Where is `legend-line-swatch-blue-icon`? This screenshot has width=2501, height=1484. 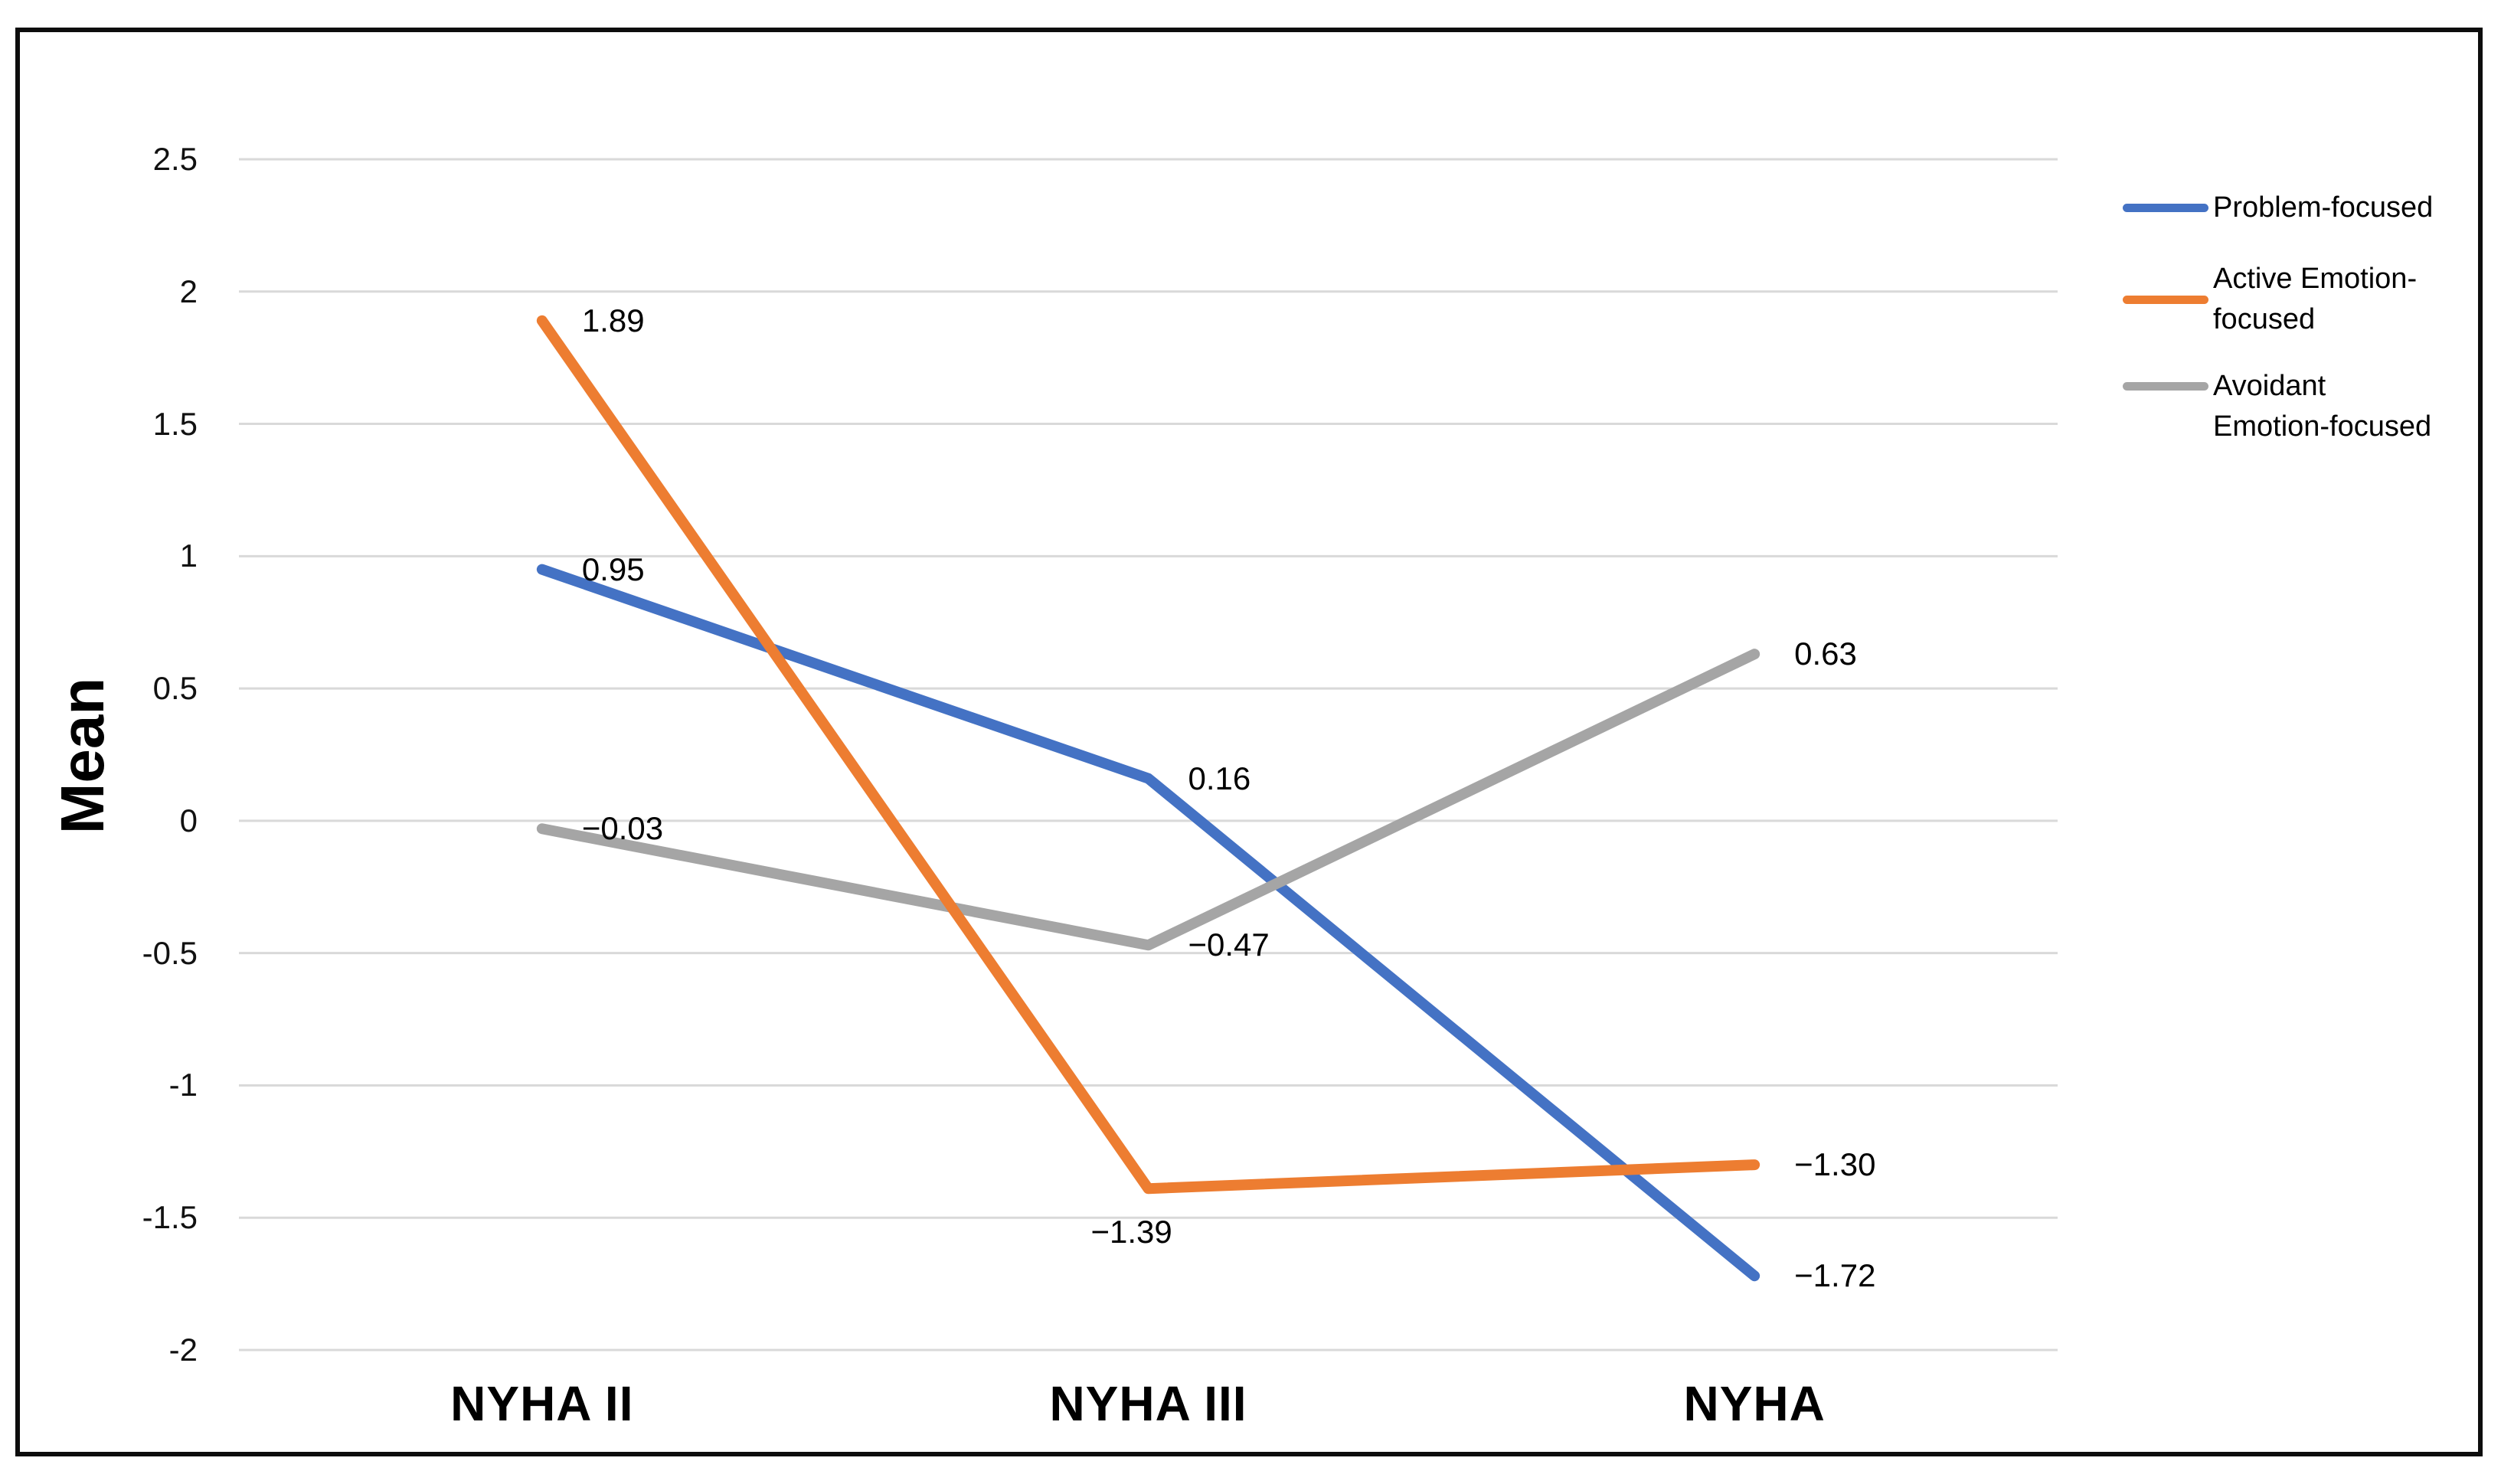 legend-line-swatch-blue-icon is located at coordinates (2165, 208).